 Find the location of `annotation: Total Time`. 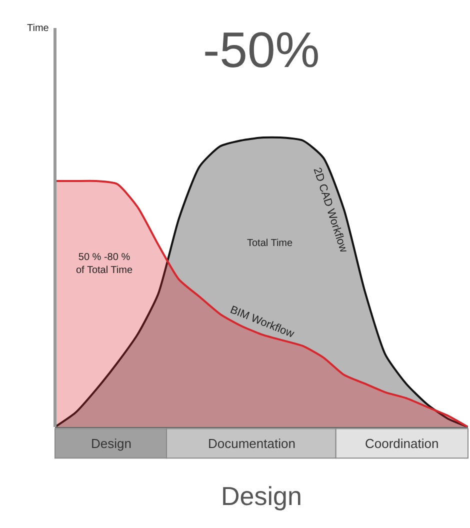

annotation: Total Time is located at coordinates (270, 243).